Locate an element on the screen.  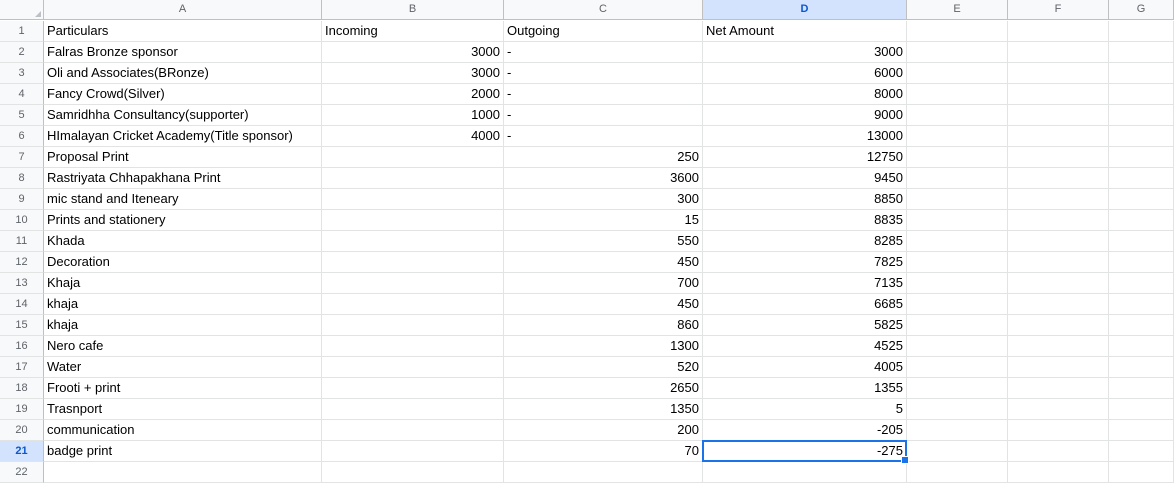
cell-d5: 9000 is located at coordinates (805, 115).